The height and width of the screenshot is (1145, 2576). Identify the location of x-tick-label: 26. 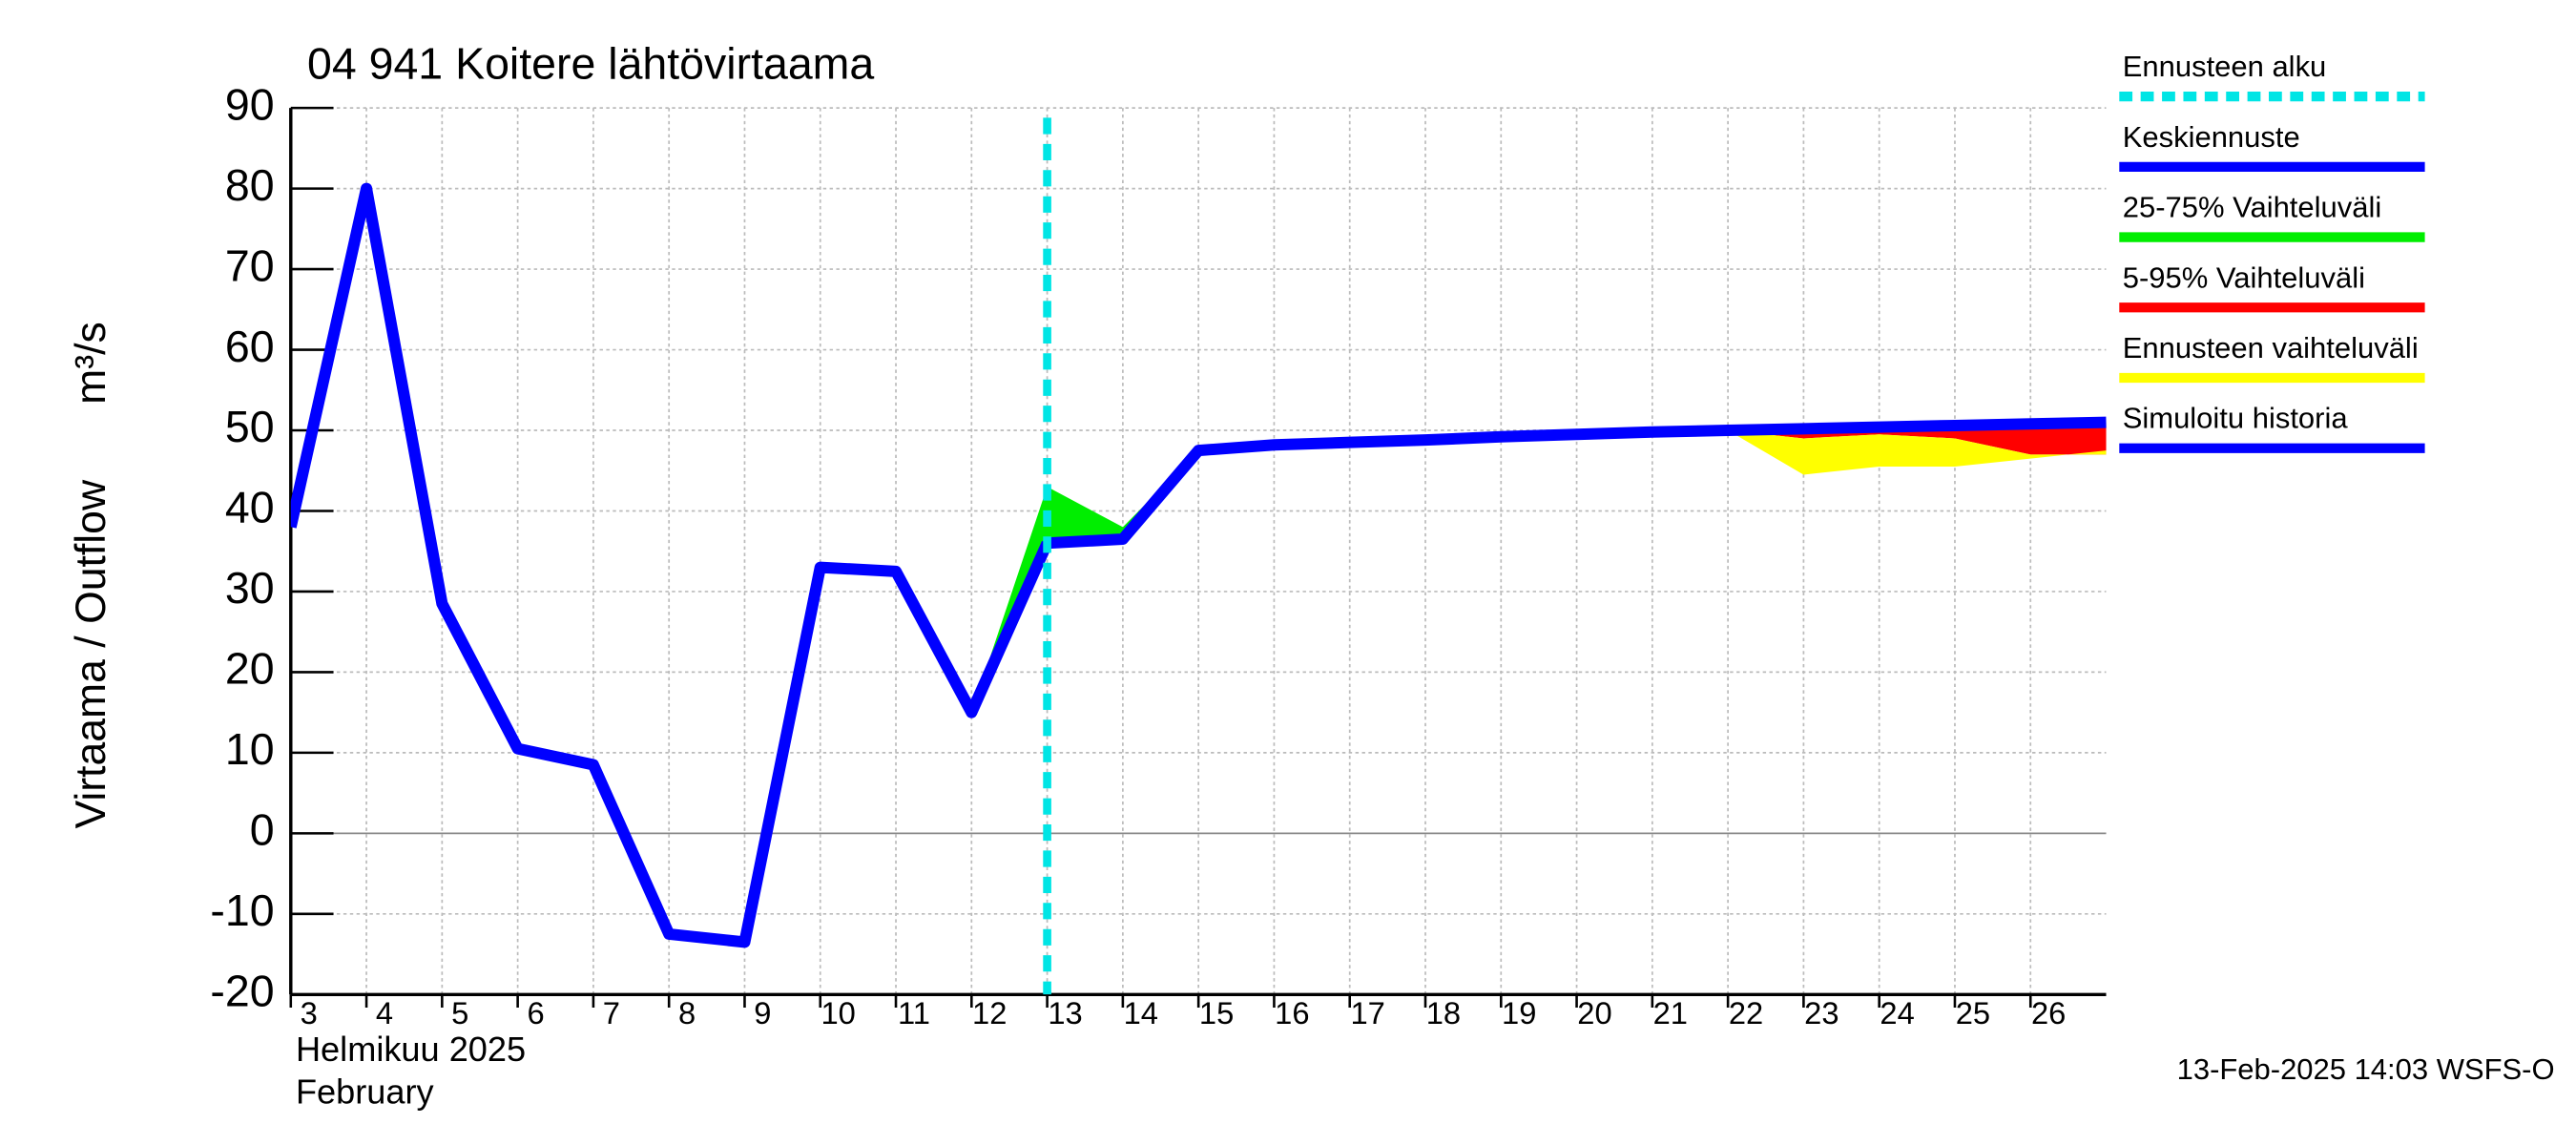
(2048, 1013).